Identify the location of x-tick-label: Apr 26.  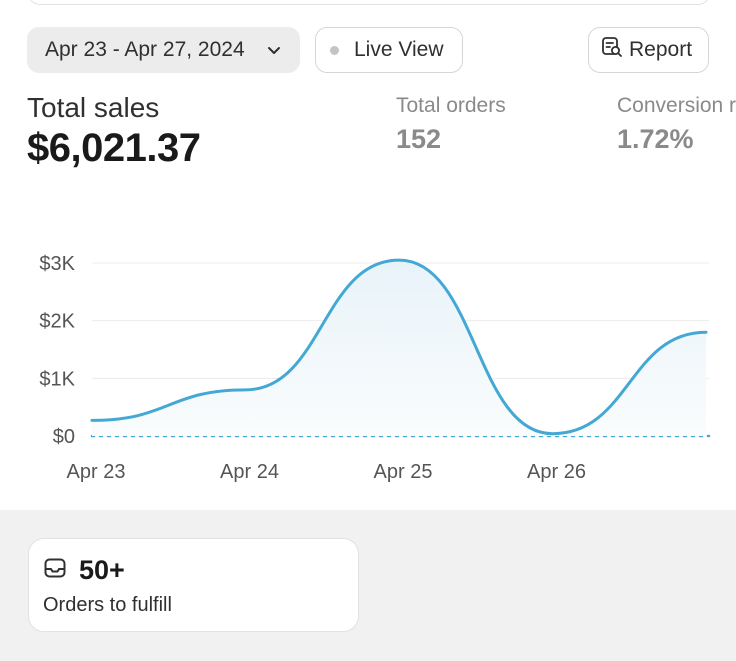
(556, 472).